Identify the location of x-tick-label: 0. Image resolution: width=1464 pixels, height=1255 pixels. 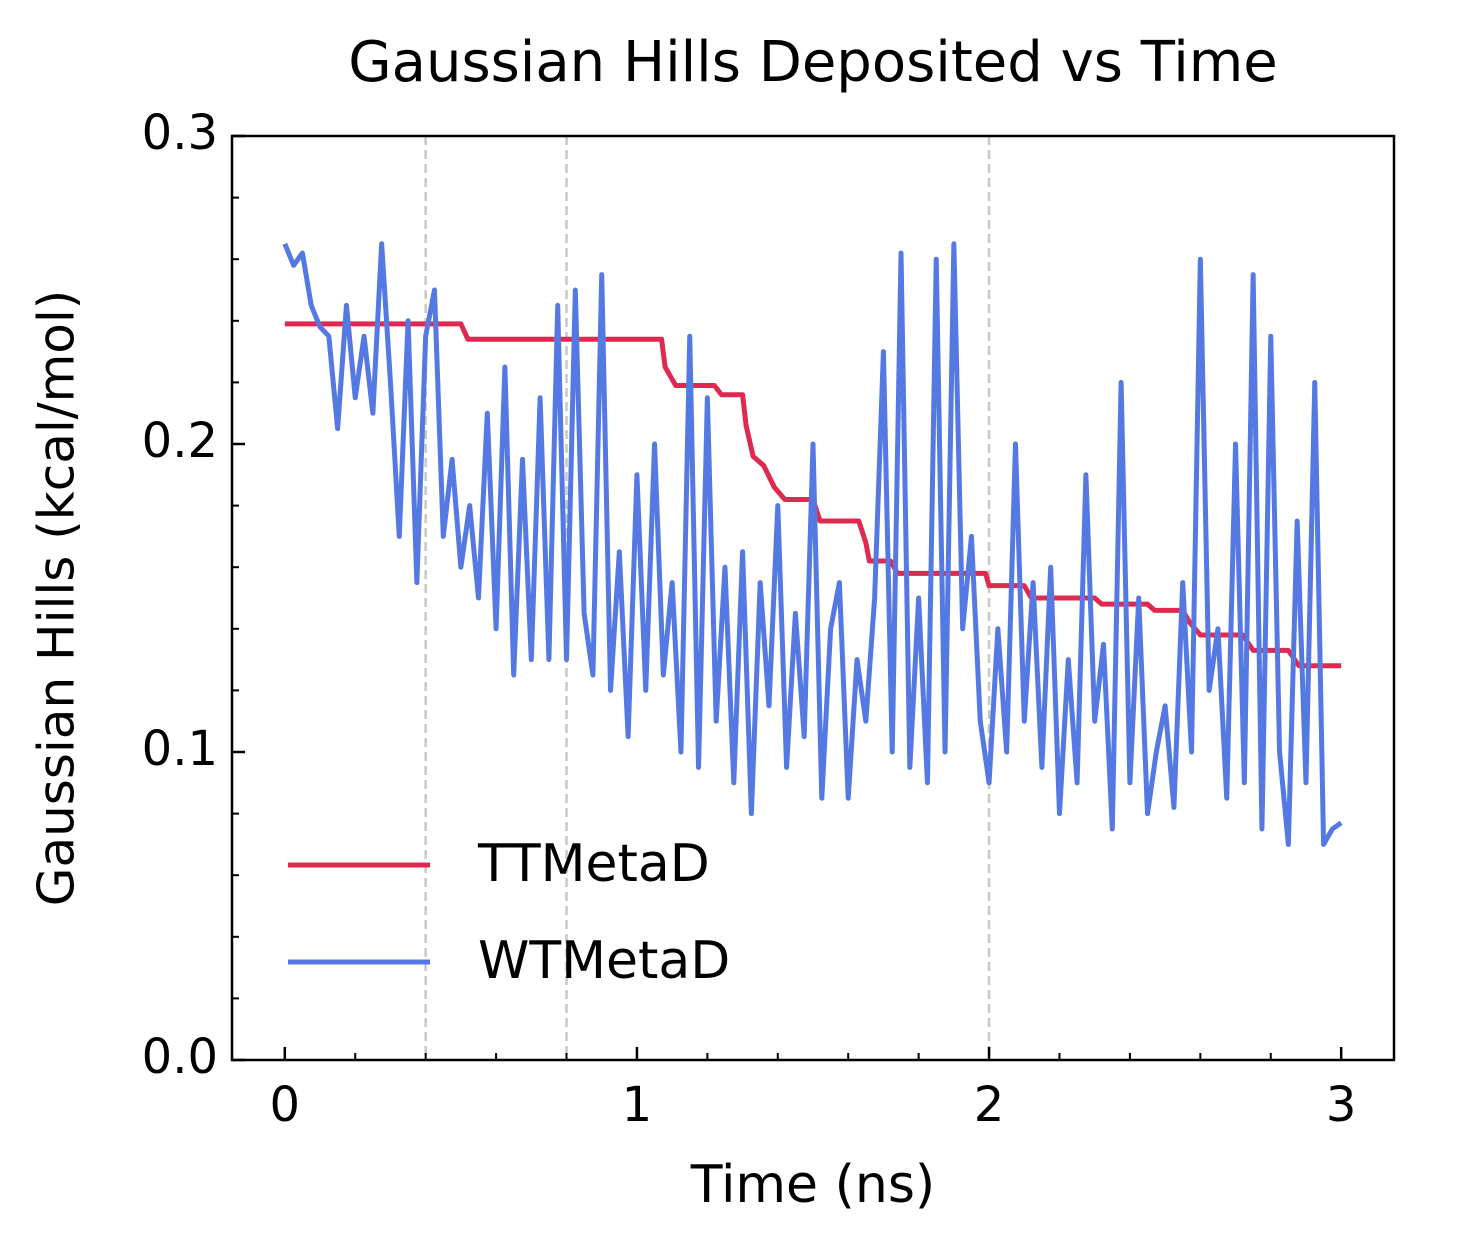
(285, 1105).